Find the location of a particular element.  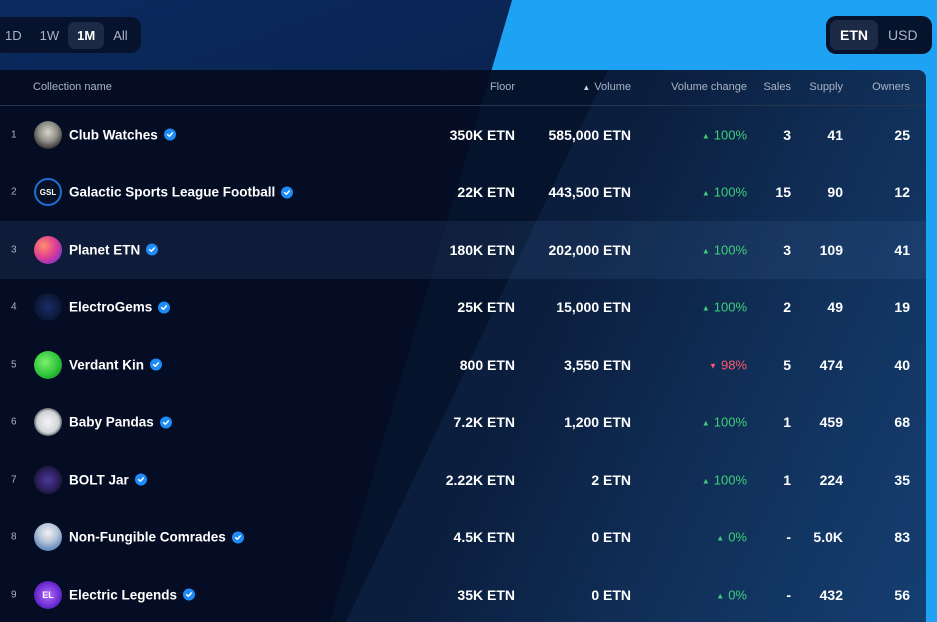

row-supply: 5.0K is located at coordinates (828, 537).